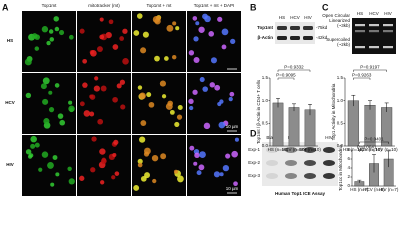  I want to click on y-tick-label: 8, so click(348, 149).